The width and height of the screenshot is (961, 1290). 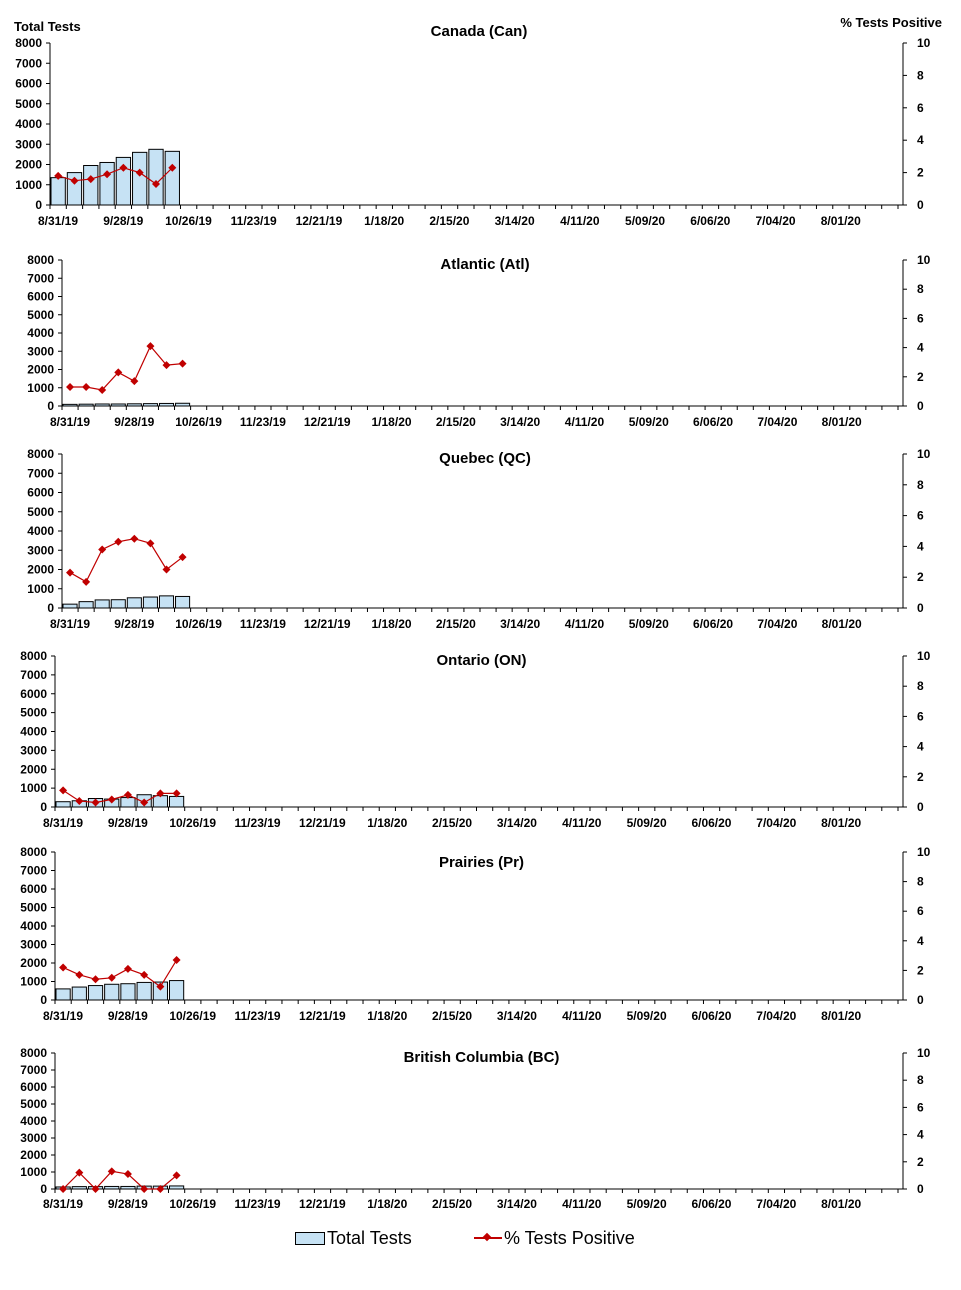 What do you see at coordinates (484, 264) in the screenshot?
I see `chart-title: Atlantic (Atl)` at bounding box center [484, 264].